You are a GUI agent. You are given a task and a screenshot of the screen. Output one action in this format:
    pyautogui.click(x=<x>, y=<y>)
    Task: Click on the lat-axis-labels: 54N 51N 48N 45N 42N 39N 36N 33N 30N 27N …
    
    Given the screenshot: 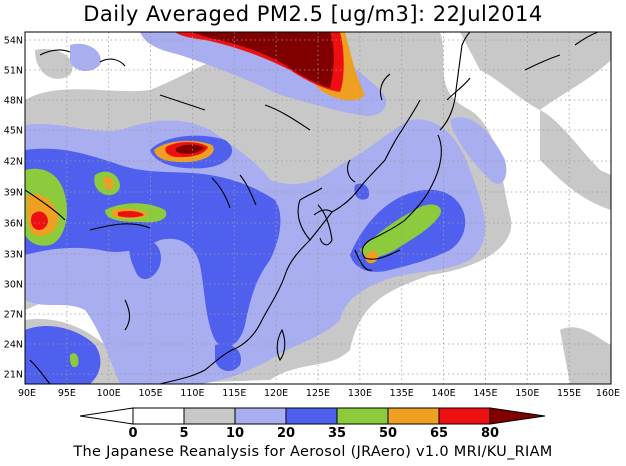 What is the action you would take?
    pyautogui.click(x=13, y=208)
    